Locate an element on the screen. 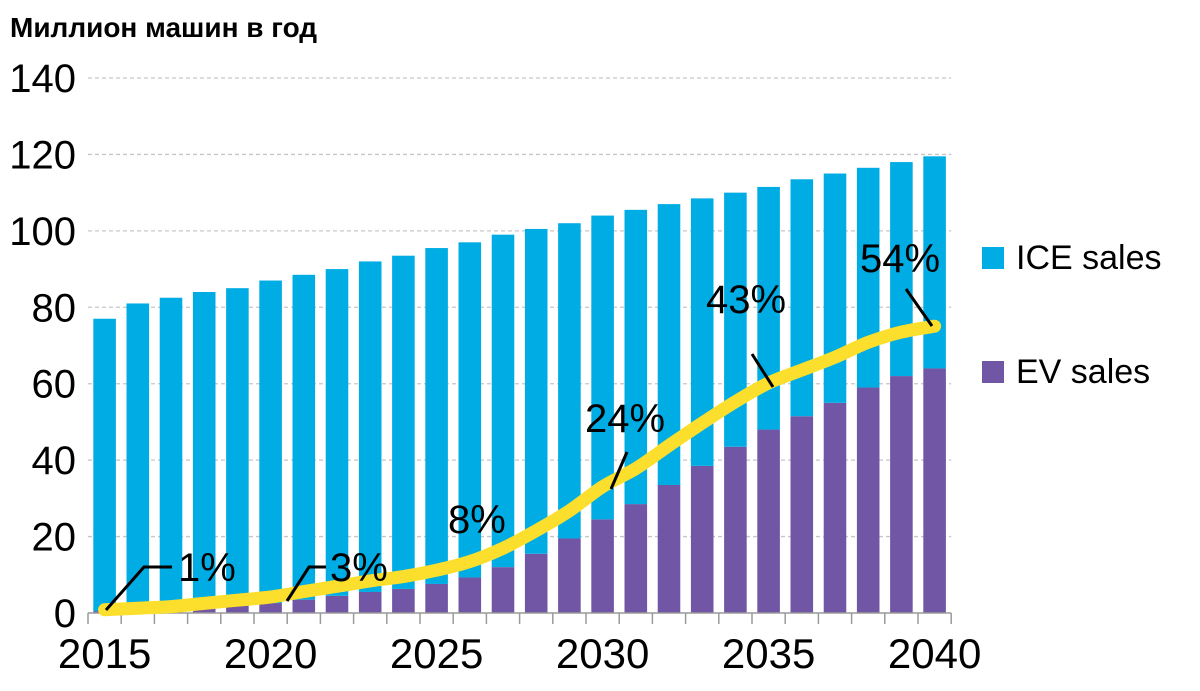  annotation-label: 24% is located at coordinates (625, 419).